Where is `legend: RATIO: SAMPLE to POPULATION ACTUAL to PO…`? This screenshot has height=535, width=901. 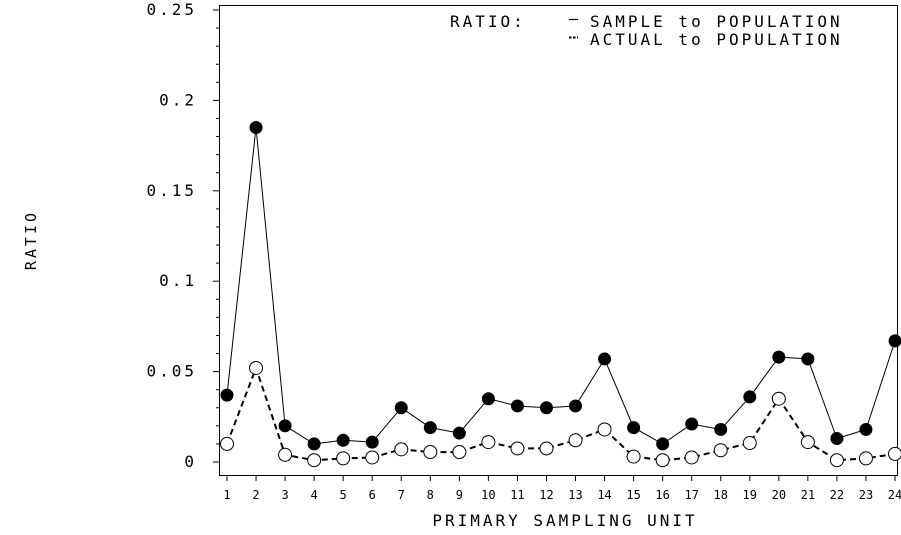
legend: RATIO: SAMPLE to POPULATION ACTUAL to PO… is located at coordinates (646, 30).